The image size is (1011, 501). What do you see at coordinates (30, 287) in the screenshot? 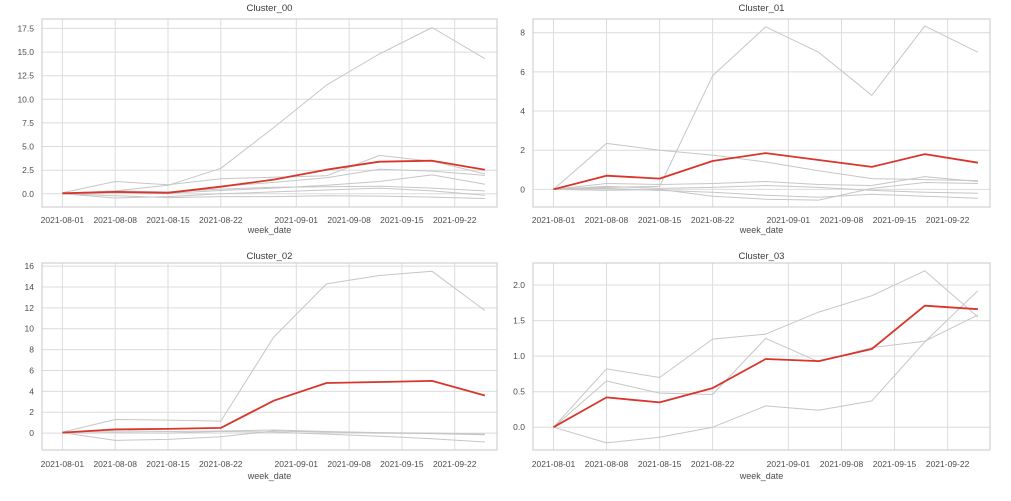
I see `y-tick-label: 14` at bounding box center [30, 287].